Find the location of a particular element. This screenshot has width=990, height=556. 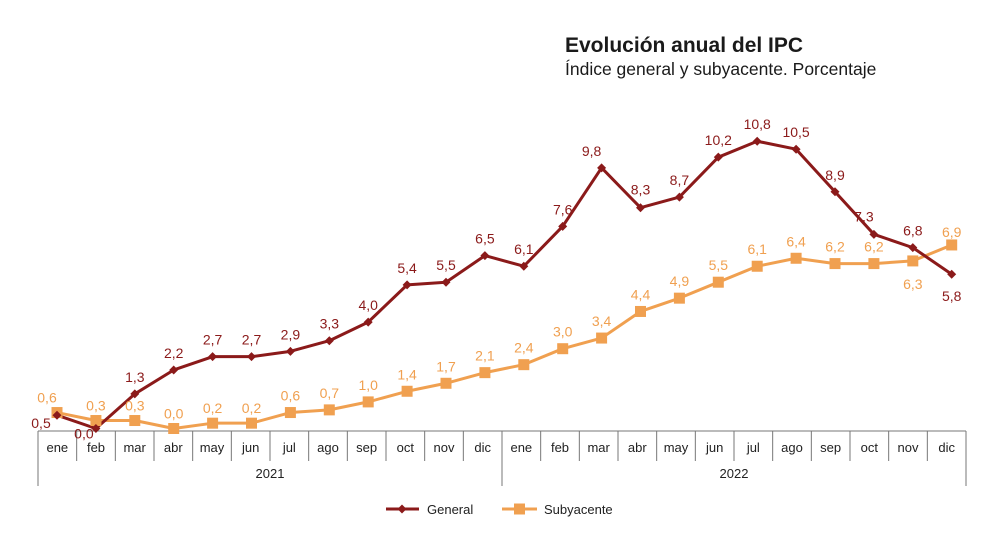

general-data-label: 3,3 is located at coordinates (330, 324).